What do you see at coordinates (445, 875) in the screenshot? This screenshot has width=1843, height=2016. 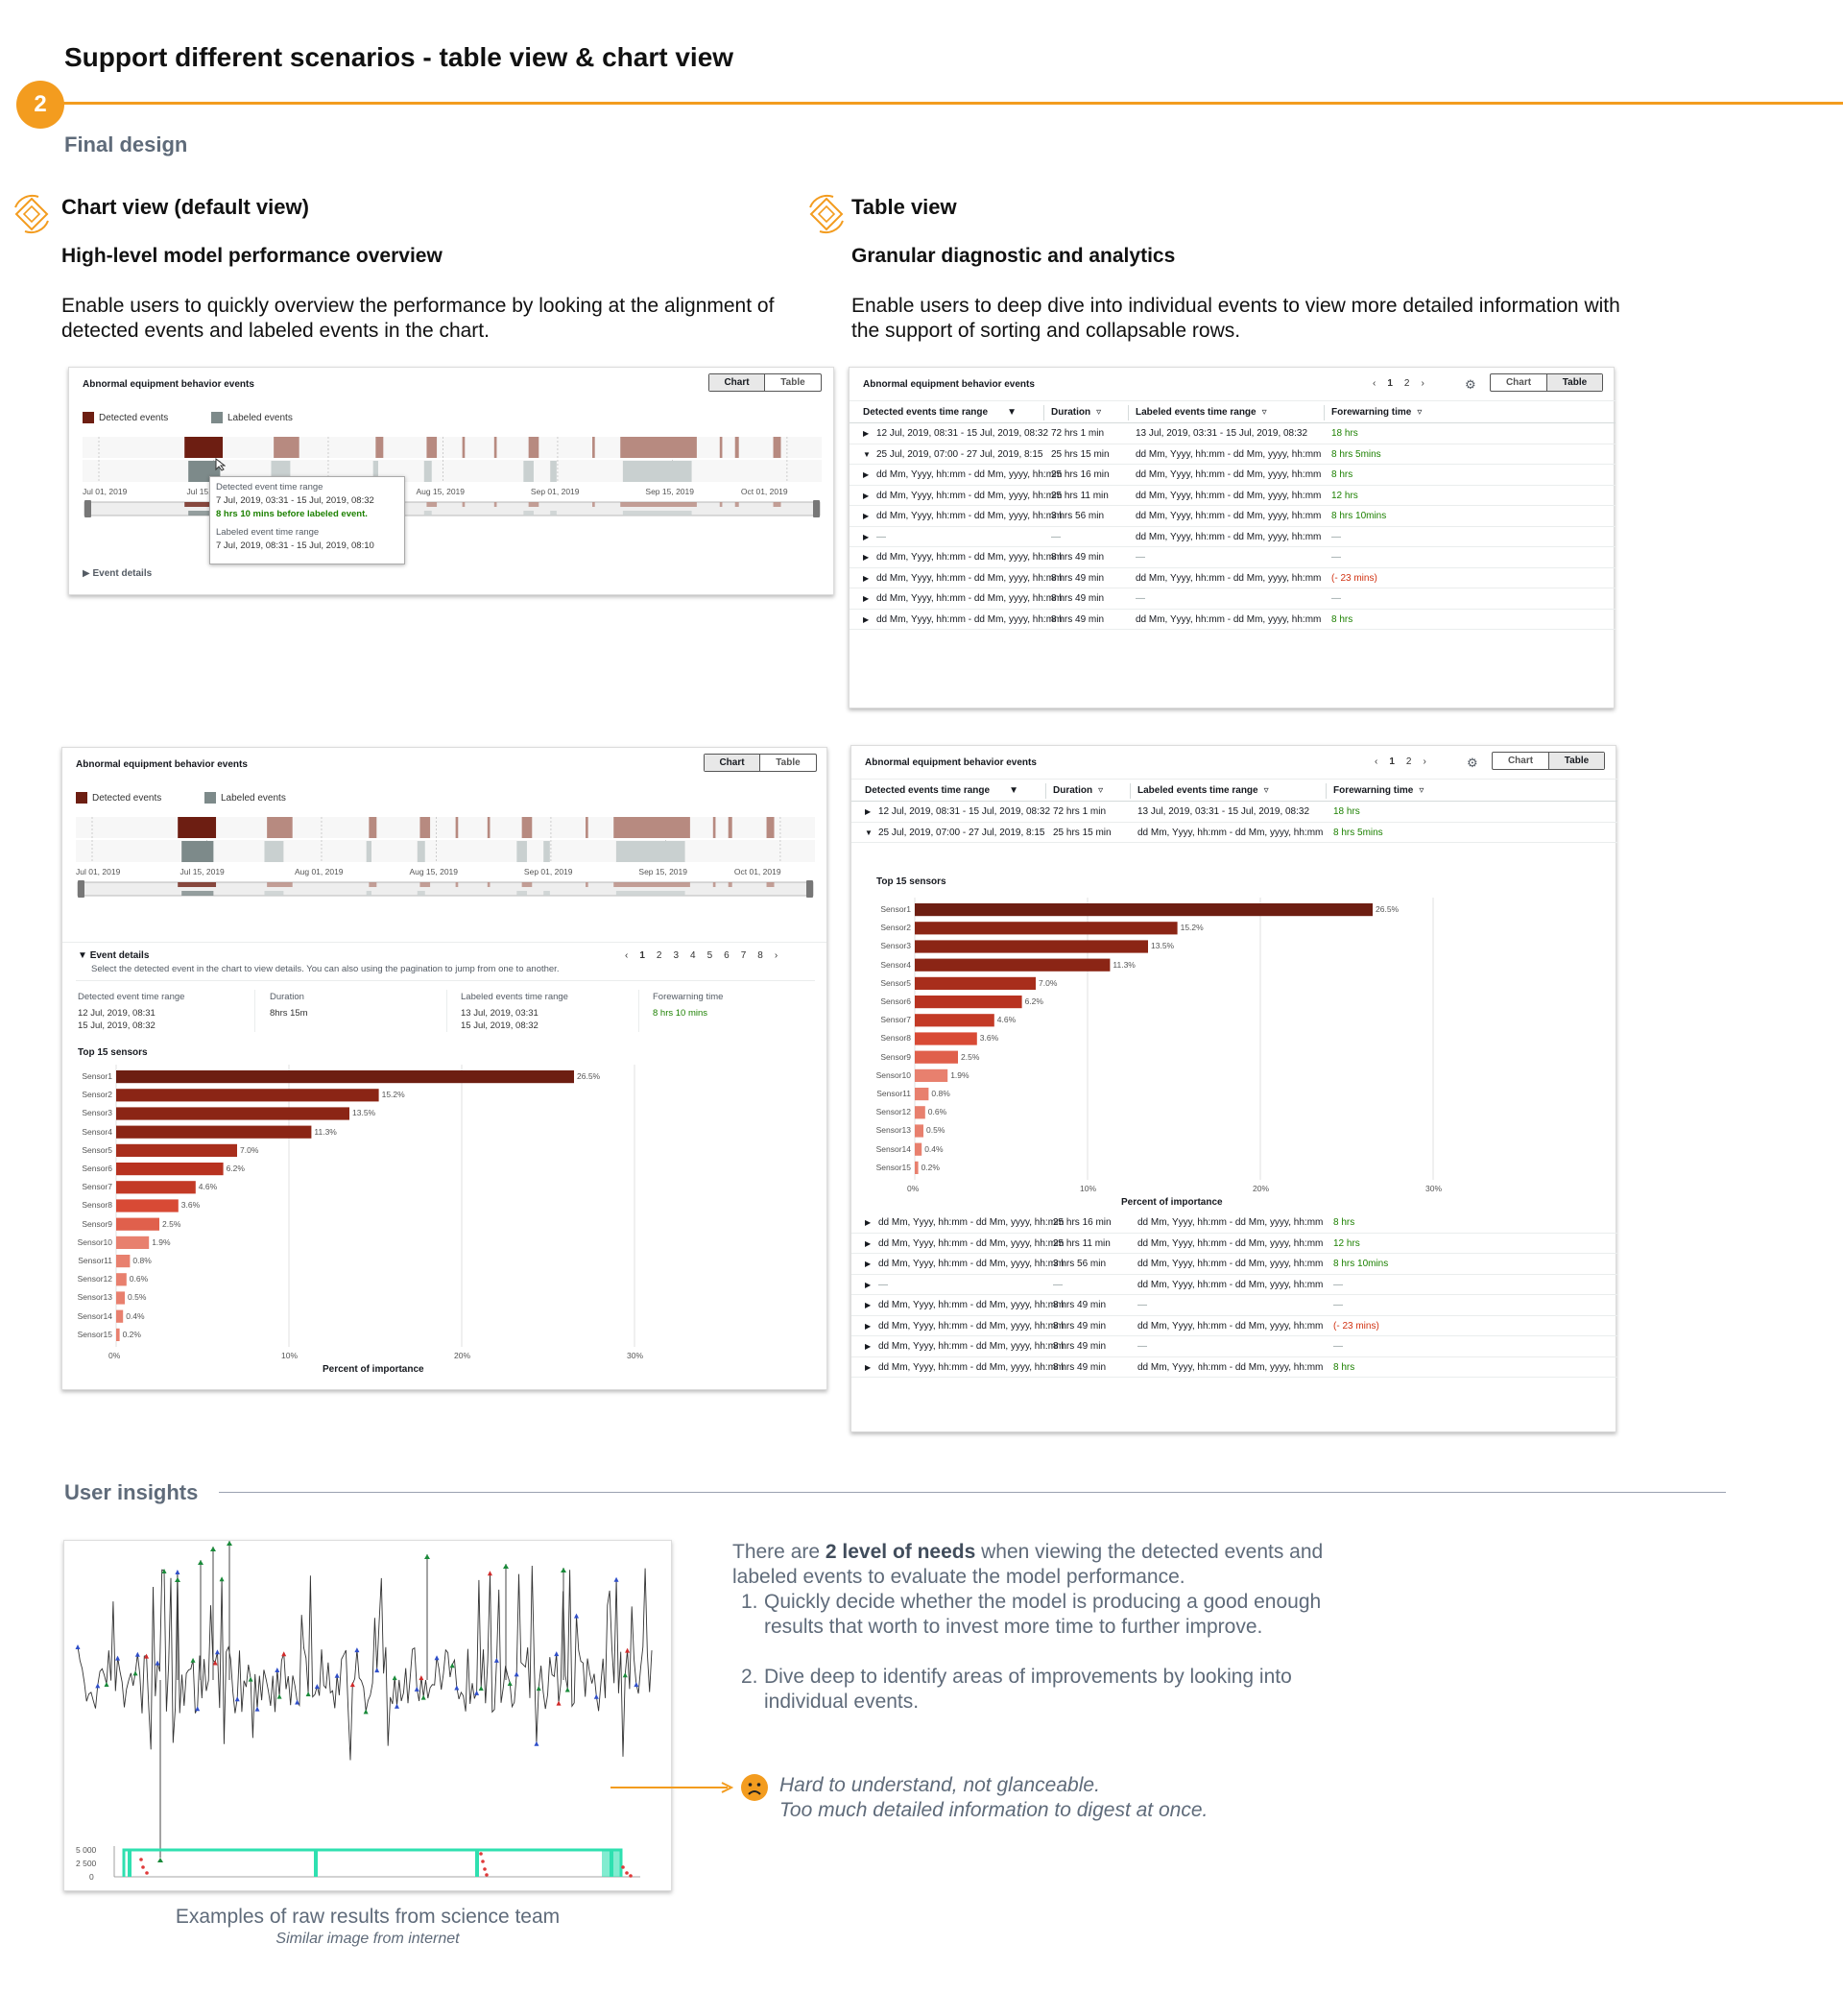 I see `timeline-svg` at bounding box center [445, 875].